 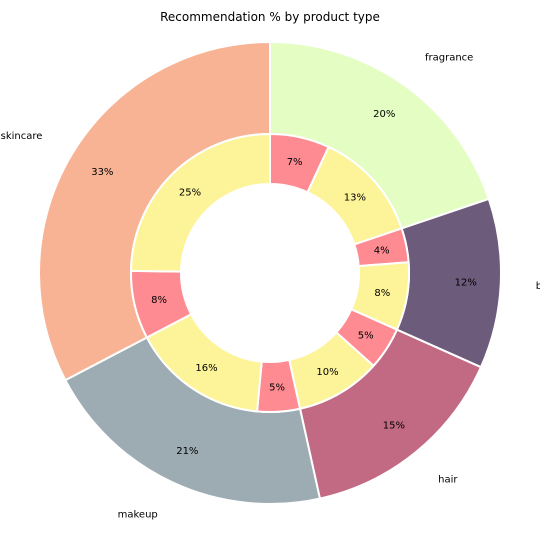 What do you see at coordinates (187, 451) in the screenshot?
I see `outer-pct-label-makeup: 21%` at bounding box center [187, 451].